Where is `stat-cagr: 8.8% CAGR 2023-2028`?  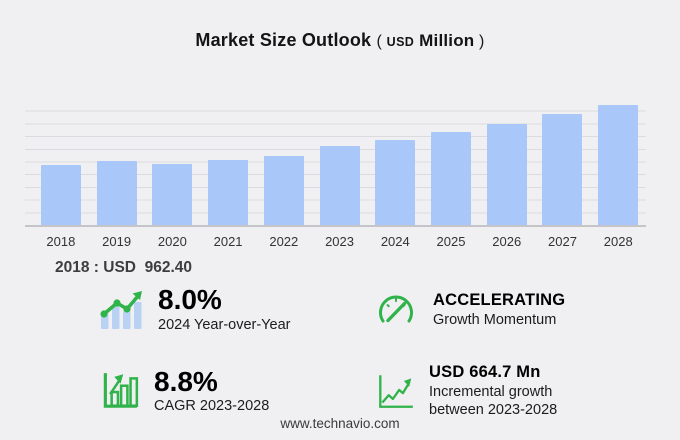 stat-cagr: 8.8% CAGR 2023-2028 is located at coordinates (236, 391).